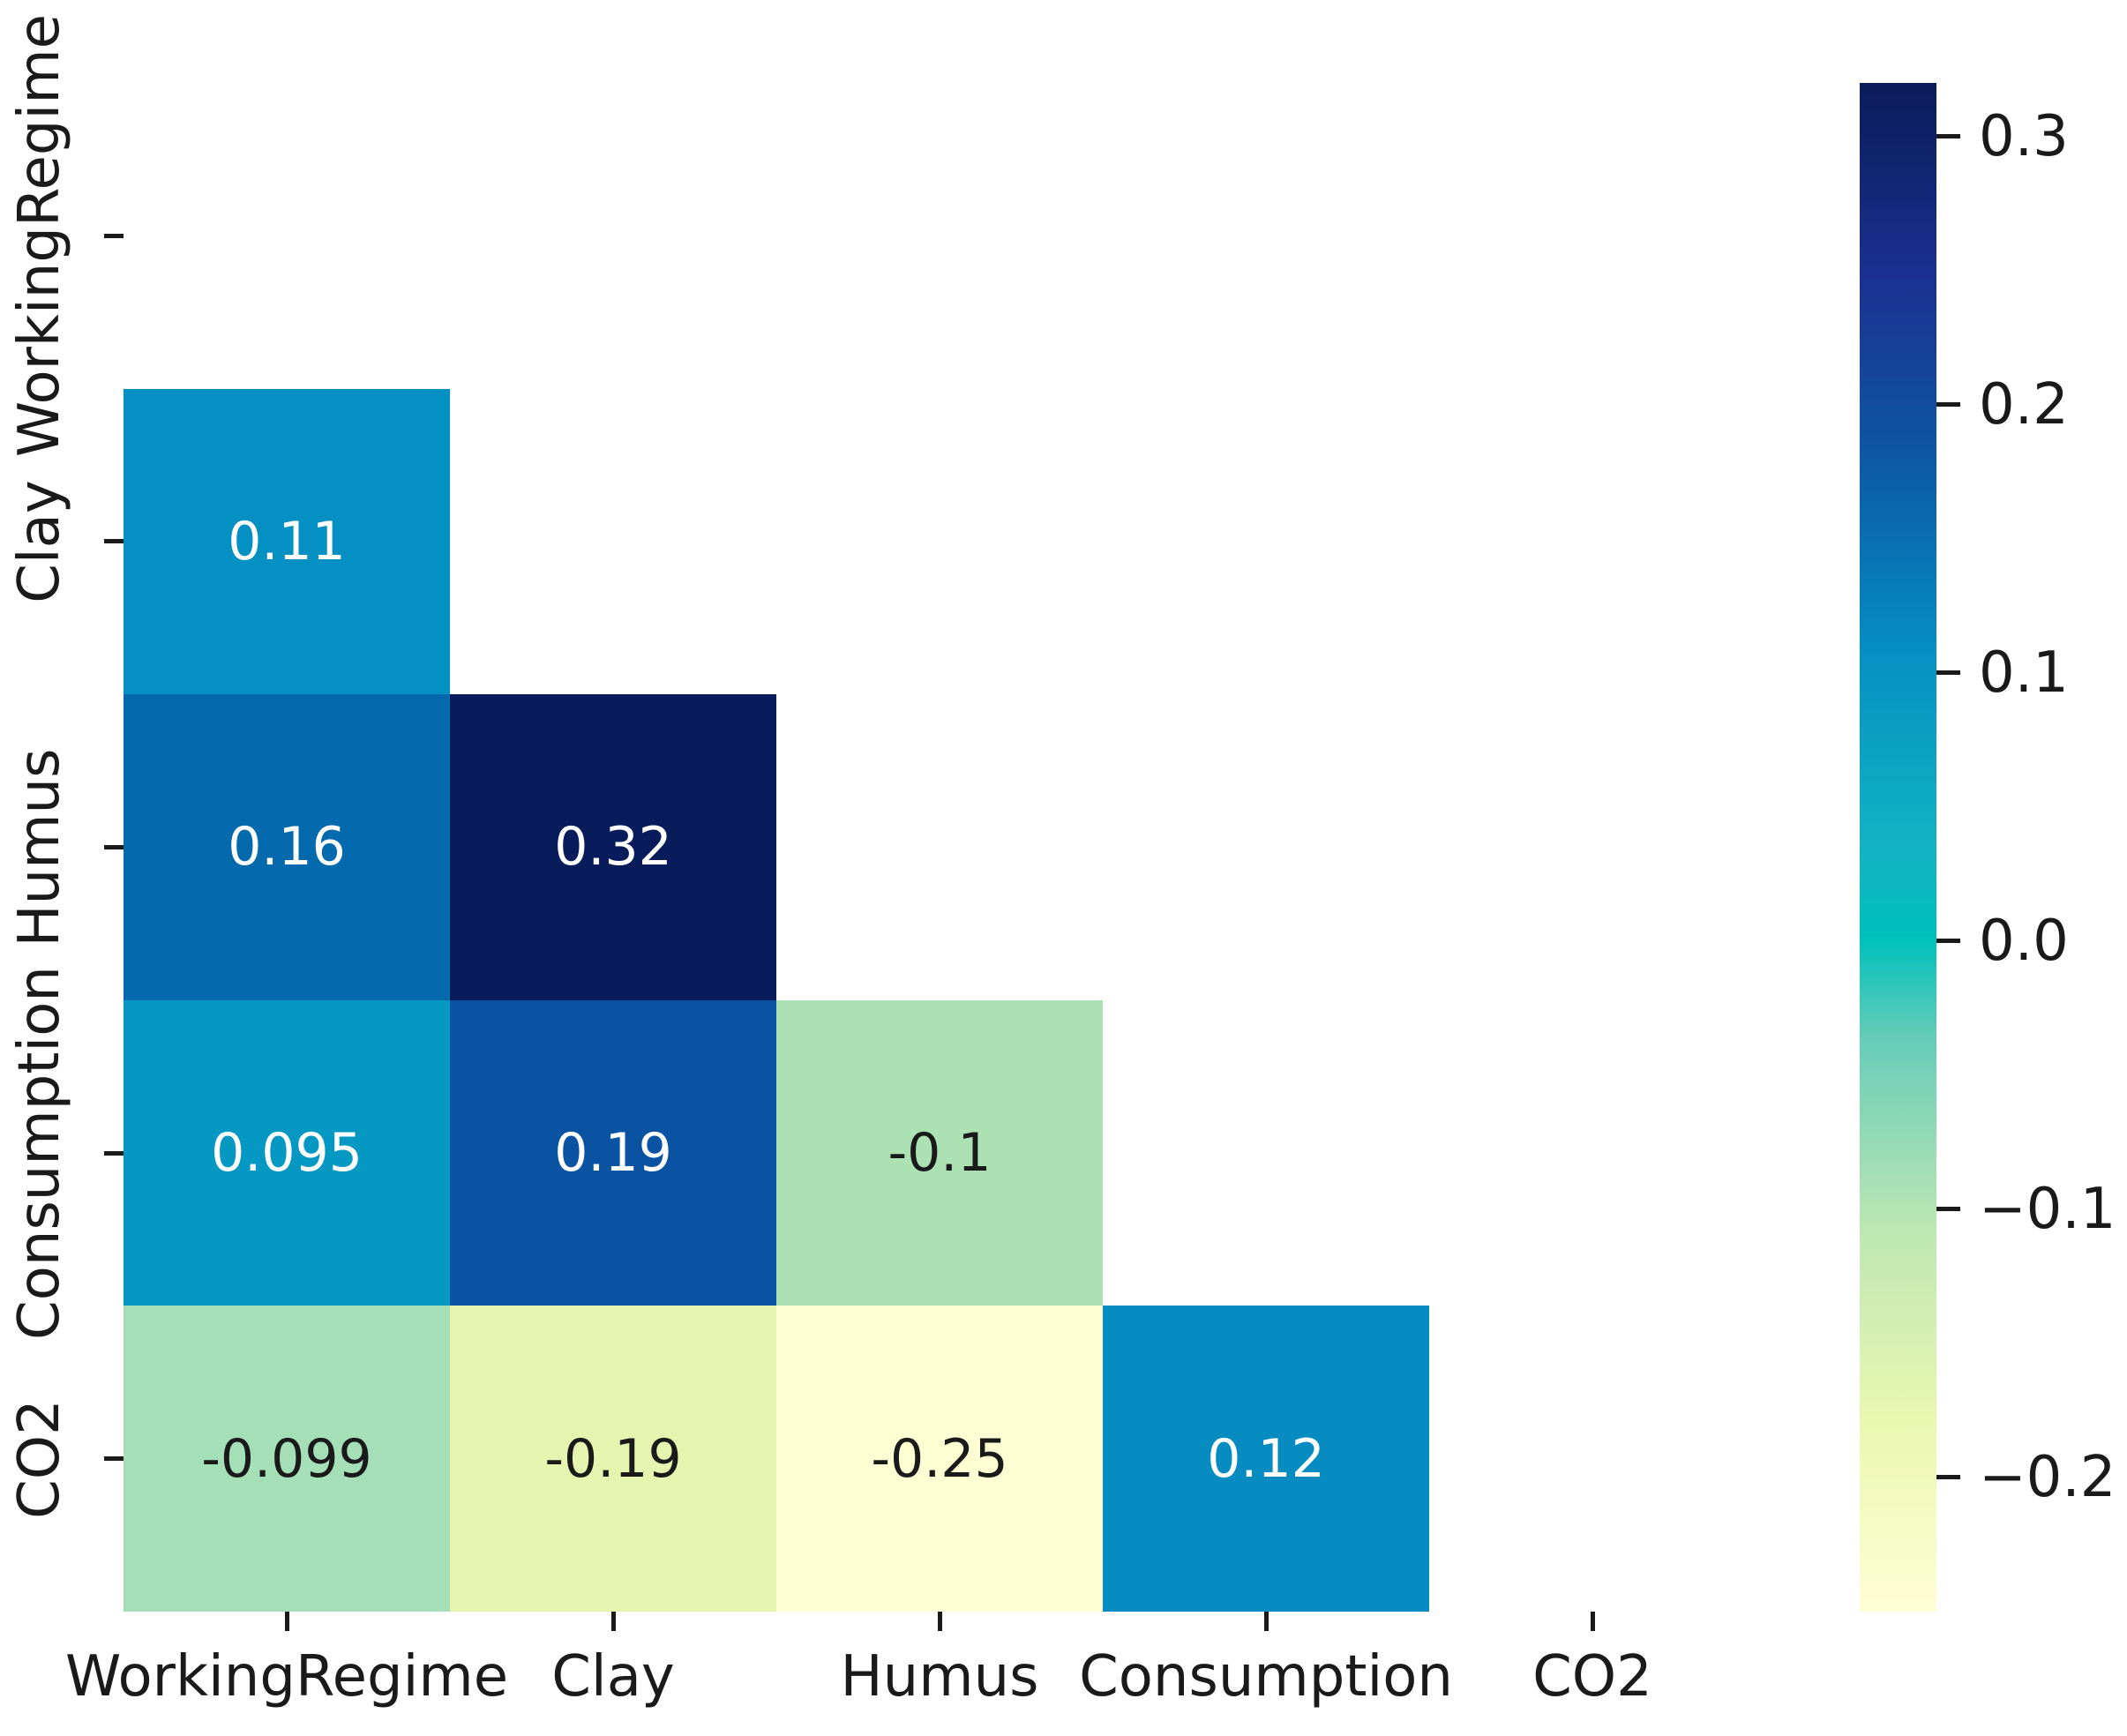 Image resolution: width=2127 pixels, height=1736 pixels. I want to click on heatmap-cell: -0.1, so click(939, 1152).